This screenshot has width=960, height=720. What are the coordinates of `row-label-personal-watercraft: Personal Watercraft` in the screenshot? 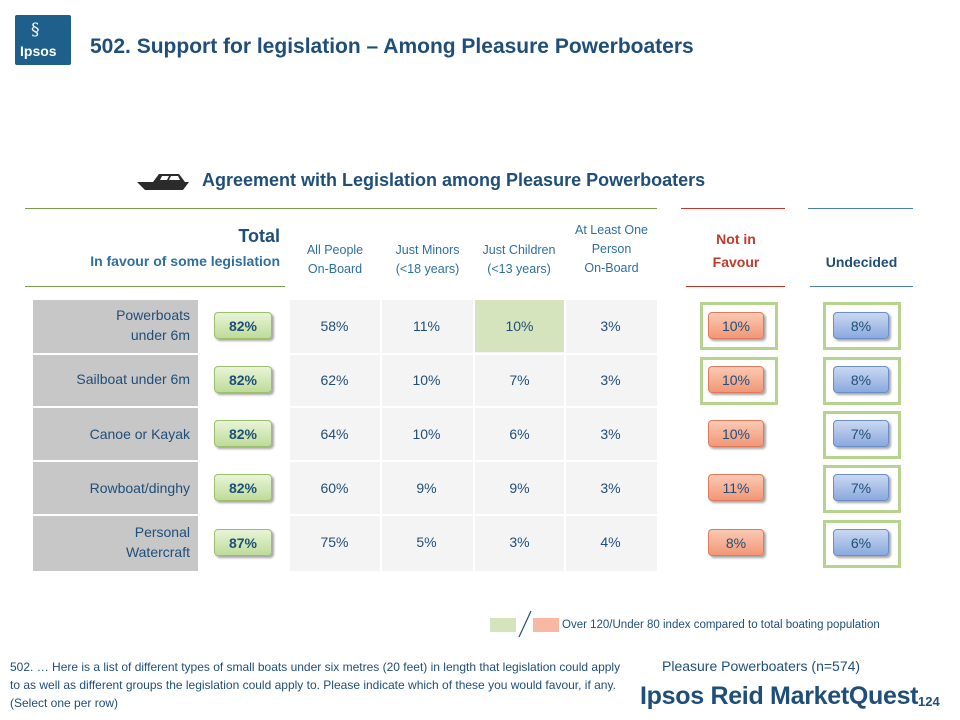 It's located at (115, 542).